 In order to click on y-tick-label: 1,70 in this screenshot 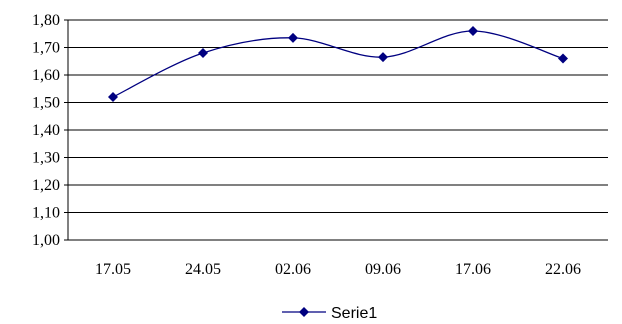, I will do `click(46, 48)`.